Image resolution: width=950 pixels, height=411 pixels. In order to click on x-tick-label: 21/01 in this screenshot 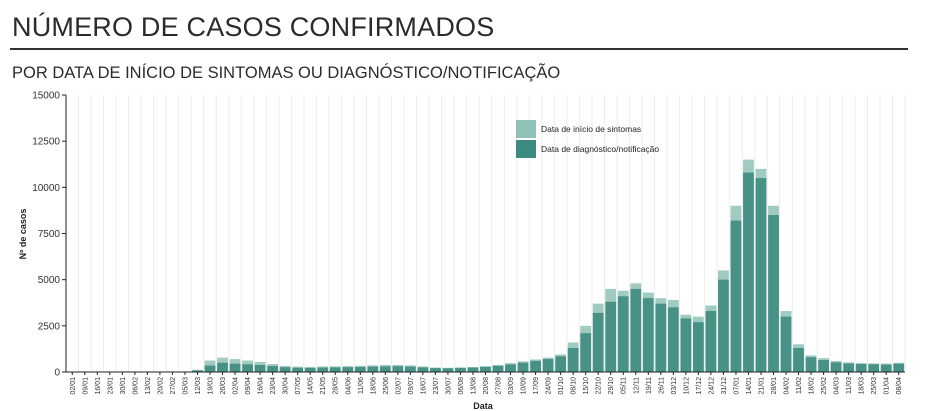, I will do `click(761, 386)`.